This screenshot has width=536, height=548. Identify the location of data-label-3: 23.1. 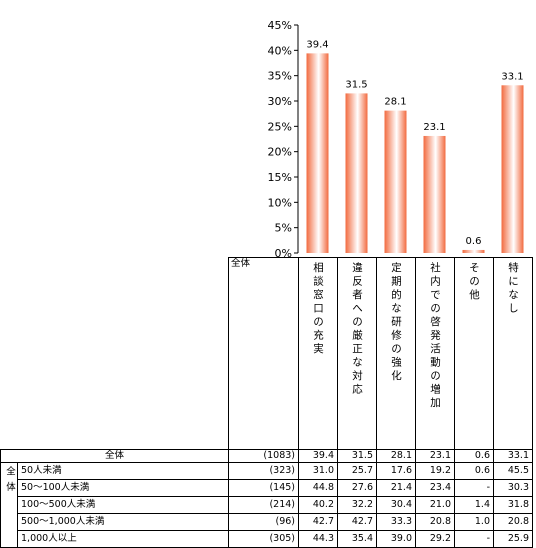
(434, 127).